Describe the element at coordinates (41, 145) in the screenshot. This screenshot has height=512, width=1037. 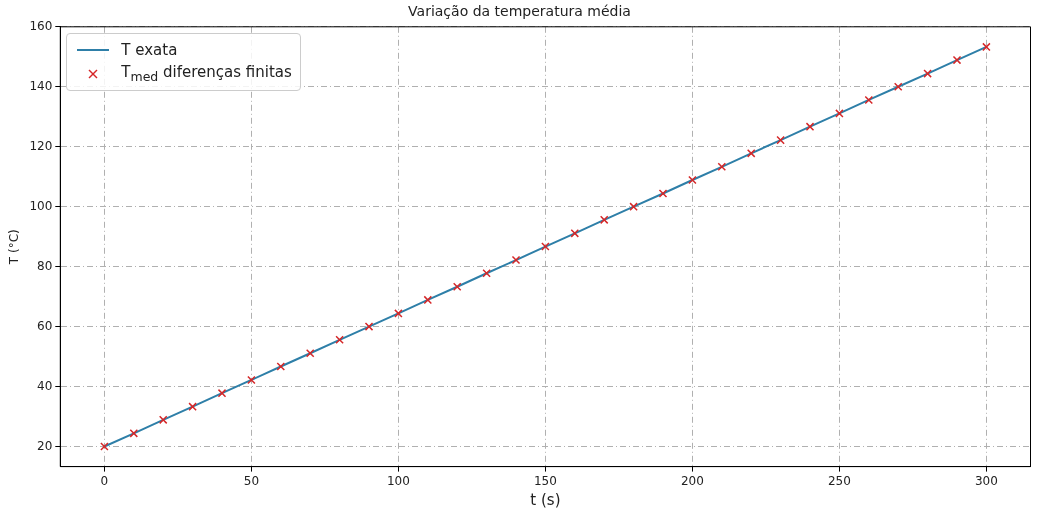
I see `y-tick-label: 120` at that location.